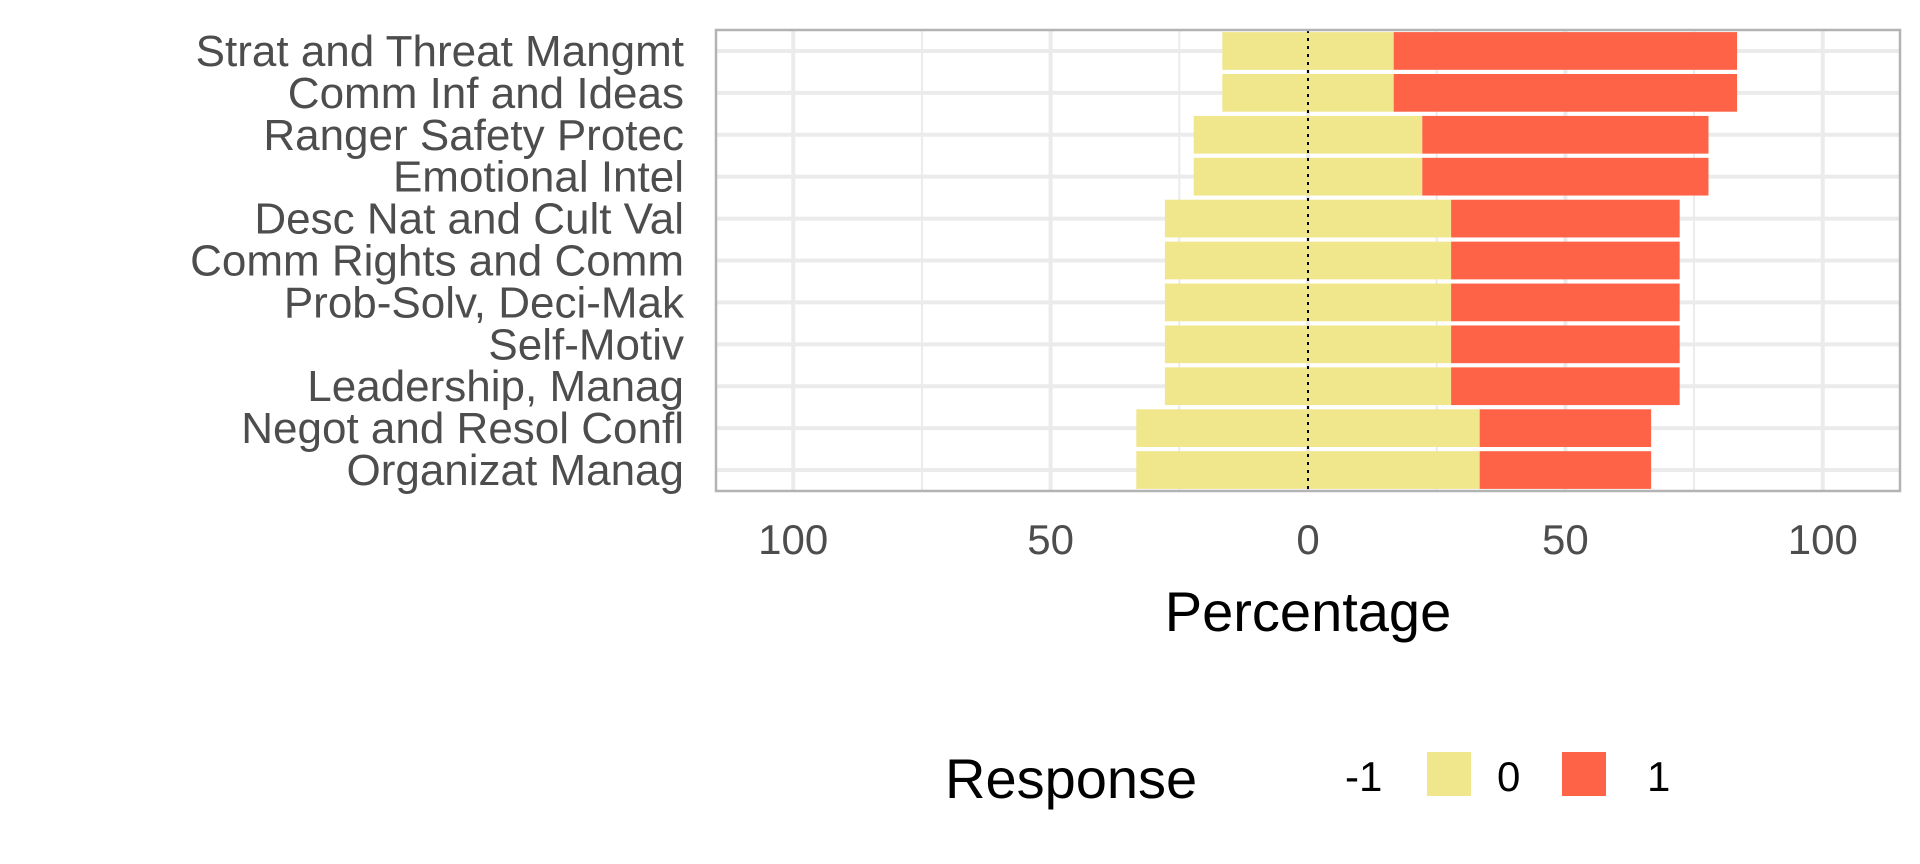 The image size is (1920, 864). I want to click on legend-title: Response, so click(1071, 778).